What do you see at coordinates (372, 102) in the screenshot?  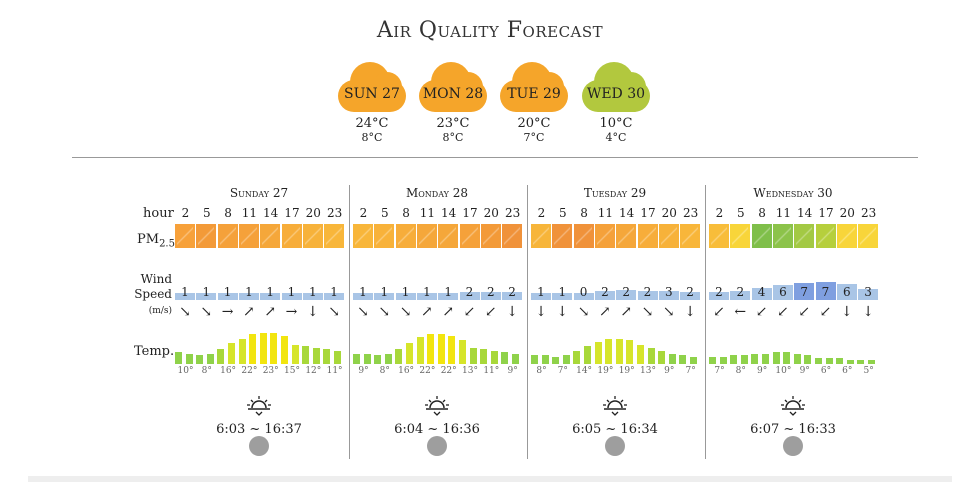 I see `summary-day-1: SUN 27 24°C 8°C` at bounding box center [372, 102].